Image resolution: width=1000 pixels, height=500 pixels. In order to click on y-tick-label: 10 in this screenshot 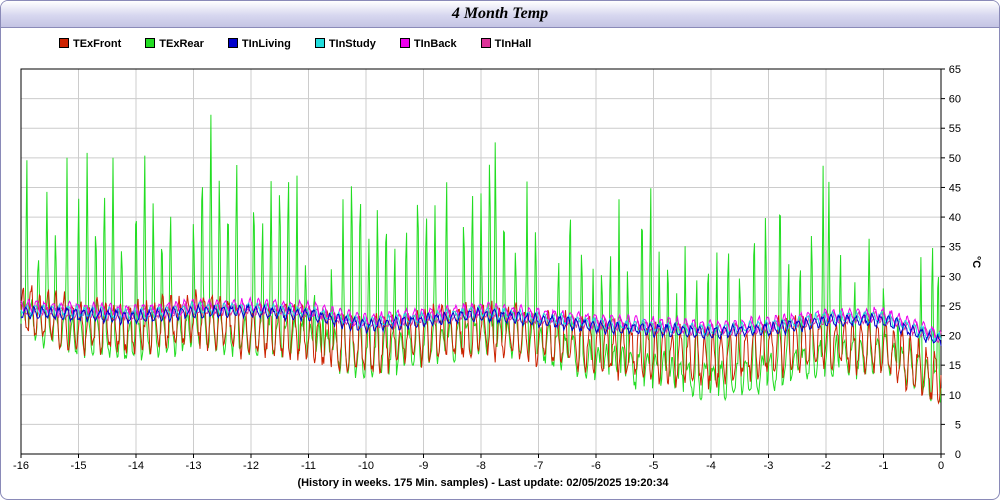, I will do `click(955, 396)`.